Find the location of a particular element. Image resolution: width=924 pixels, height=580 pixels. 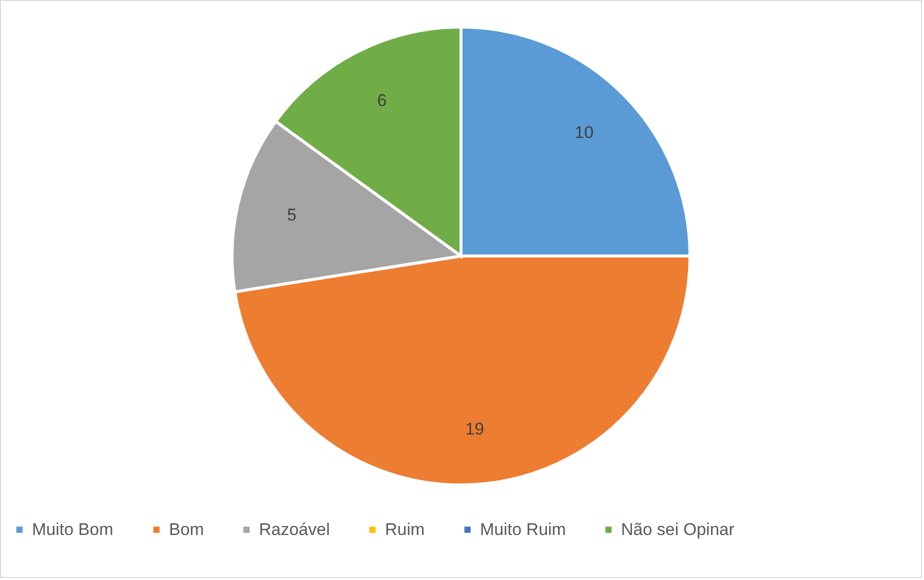

data-label: 19 is located at coordinates (474, 429).